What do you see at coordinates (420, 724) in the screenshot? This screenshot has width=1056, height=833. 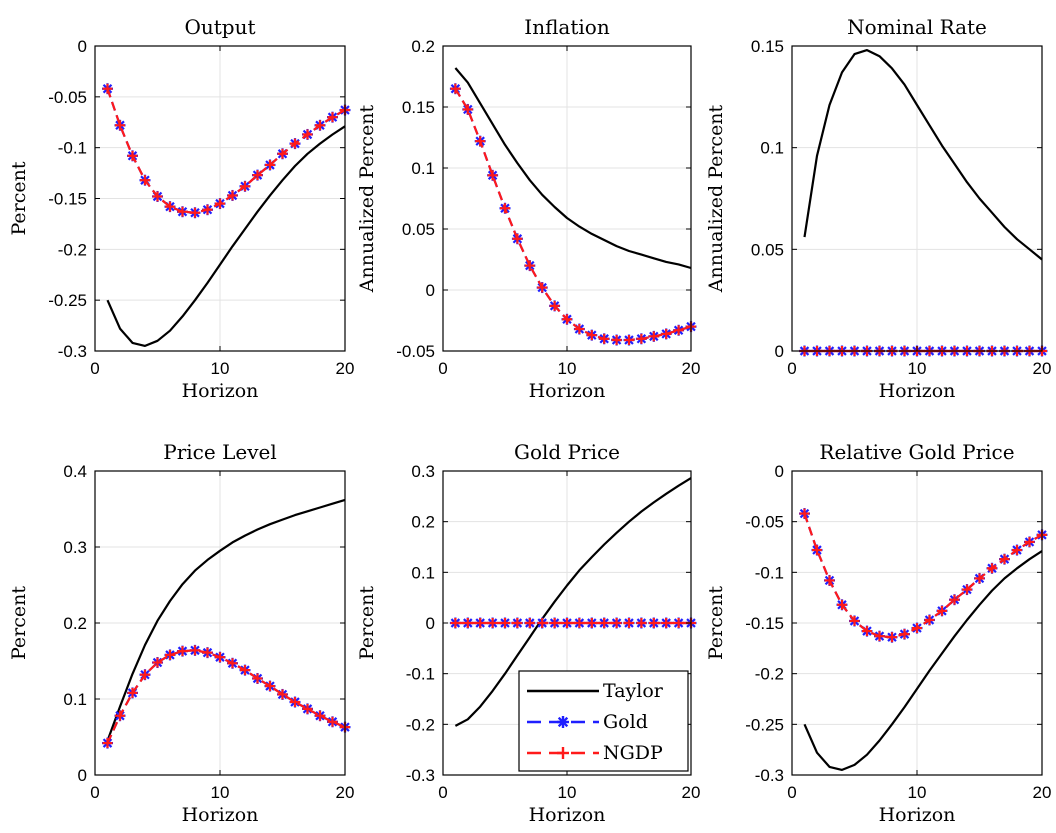 I see `y-tick-label: -0.2` at bounding box center [420, 724].